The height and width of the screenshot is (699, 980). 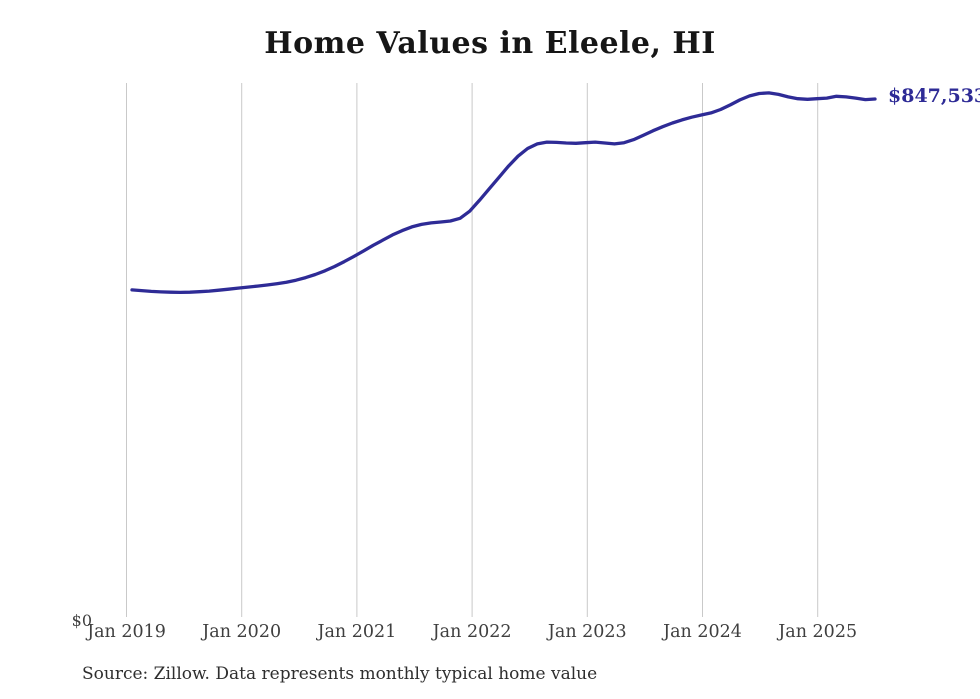 I want to click on chart-title: Home Values in Eleele, HI, so click(x=490, y=43).